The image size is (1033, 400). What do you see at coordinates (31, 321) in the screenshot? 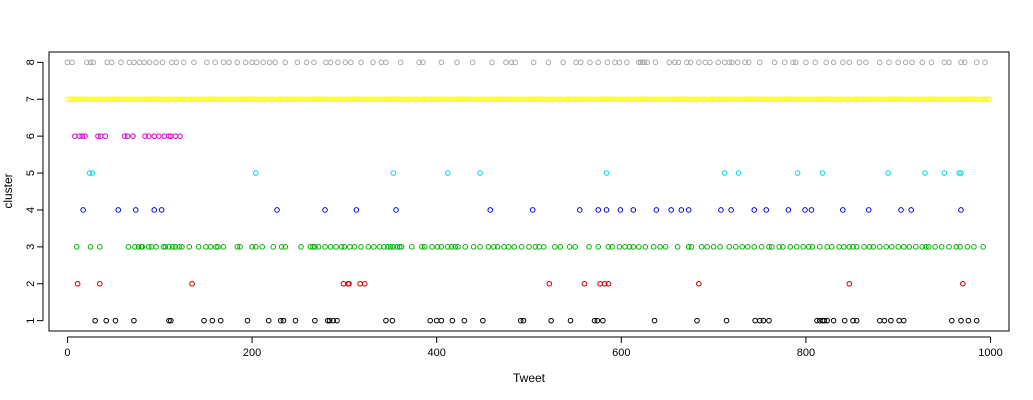
I see `y-tick-label: 1` at bounding box center [31, 321].